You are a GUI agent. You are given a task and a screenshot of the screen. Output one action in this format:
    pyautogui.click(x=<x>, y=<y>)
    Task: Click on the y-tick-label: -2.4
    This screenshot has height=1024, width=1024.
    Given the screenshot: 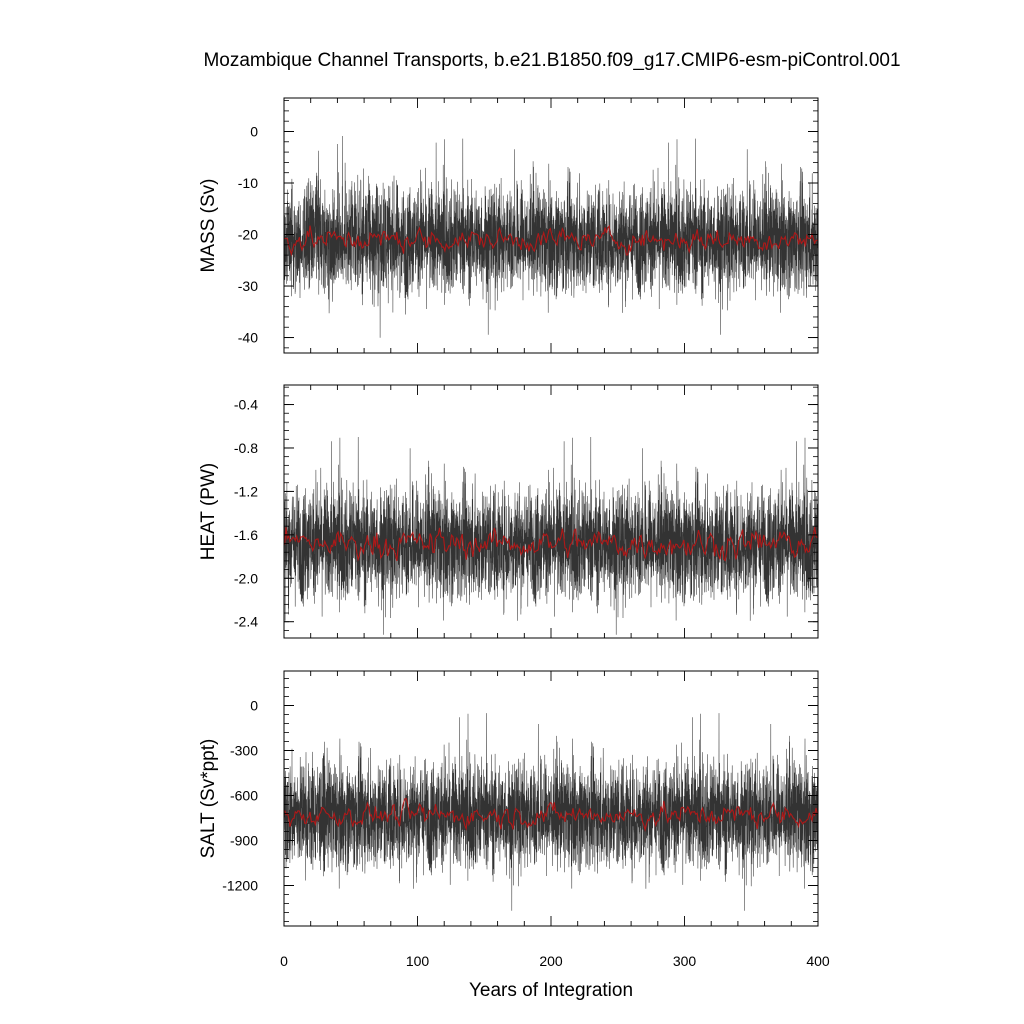 What is the action you would take?
    pyautogui.click(x=246, y=622)
    